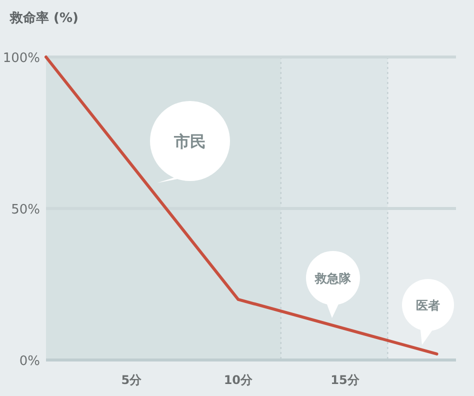  What do you see at coordinates (345, 380) in the screenshot?
I see `x-tick-label: 15分` at bounding box center [345, 380].